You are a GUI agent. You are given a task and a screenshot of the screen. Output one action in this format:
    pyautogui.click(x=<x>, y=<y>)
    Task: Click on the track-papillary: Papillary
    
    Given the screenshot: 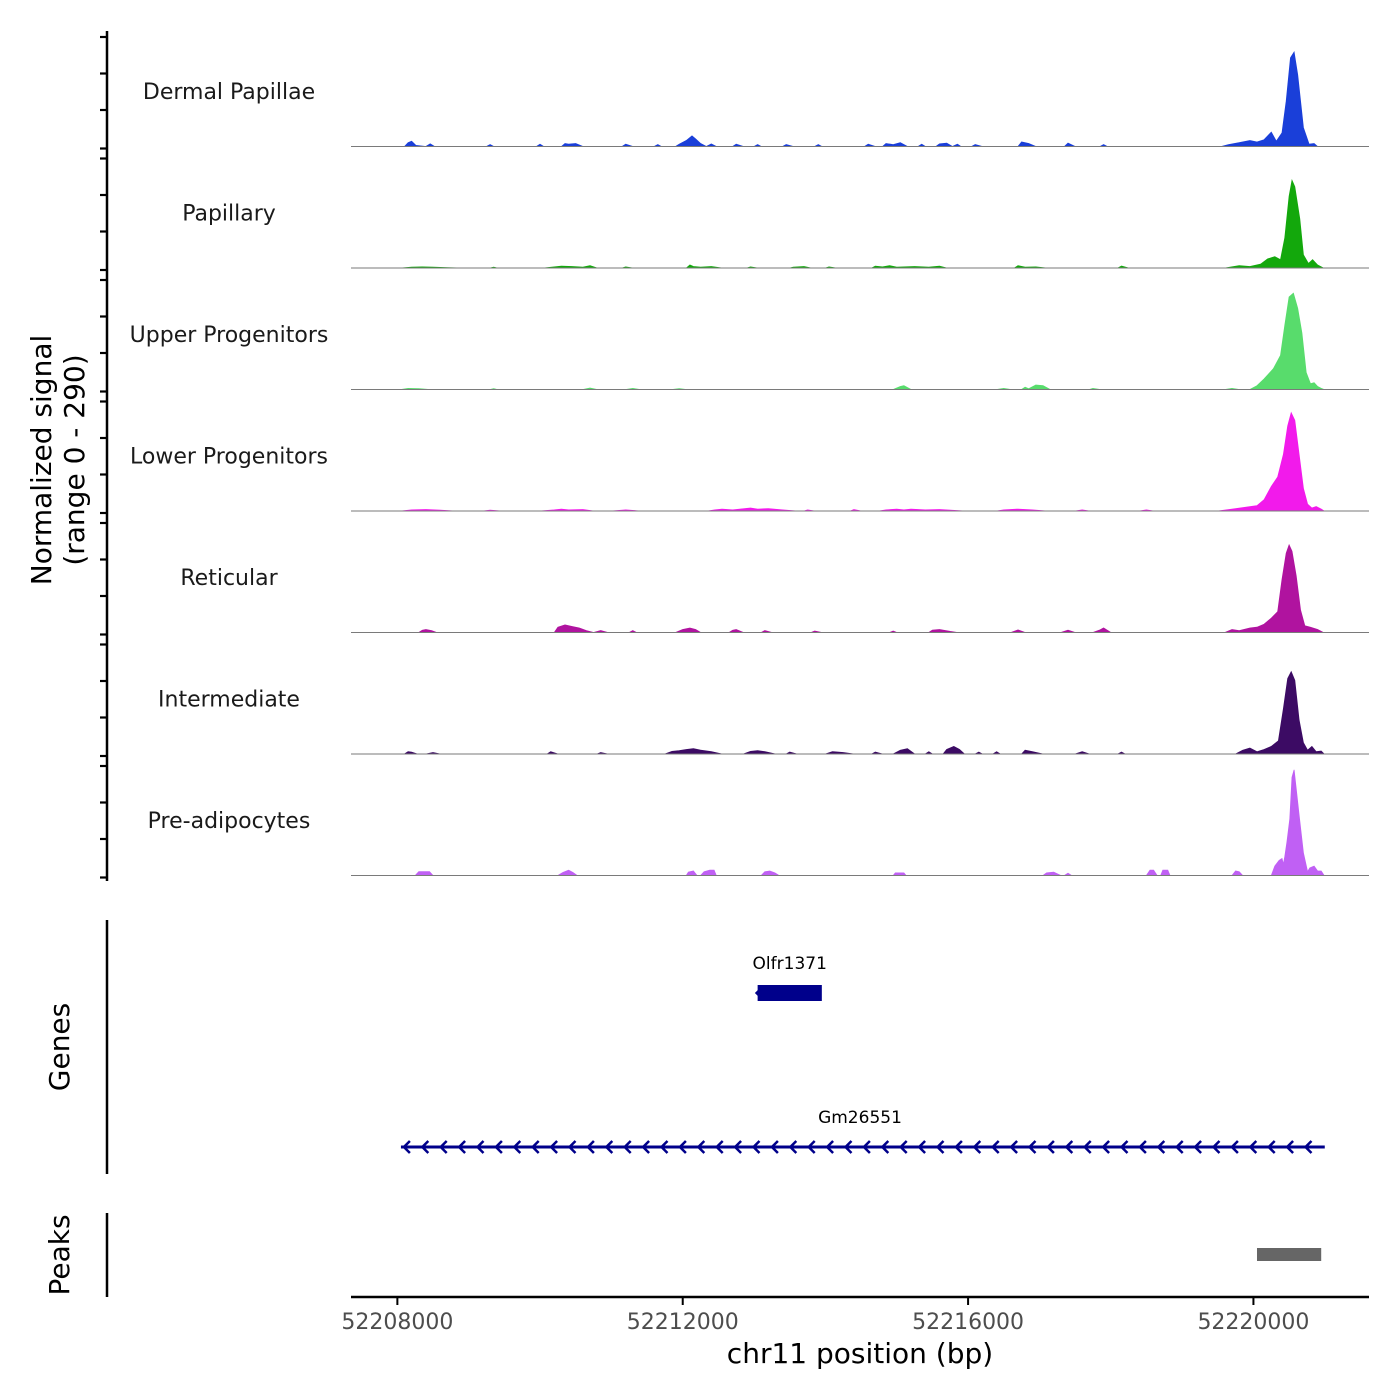 What is the action you would take?
    pyautogui.click(x=775, y=224)
    